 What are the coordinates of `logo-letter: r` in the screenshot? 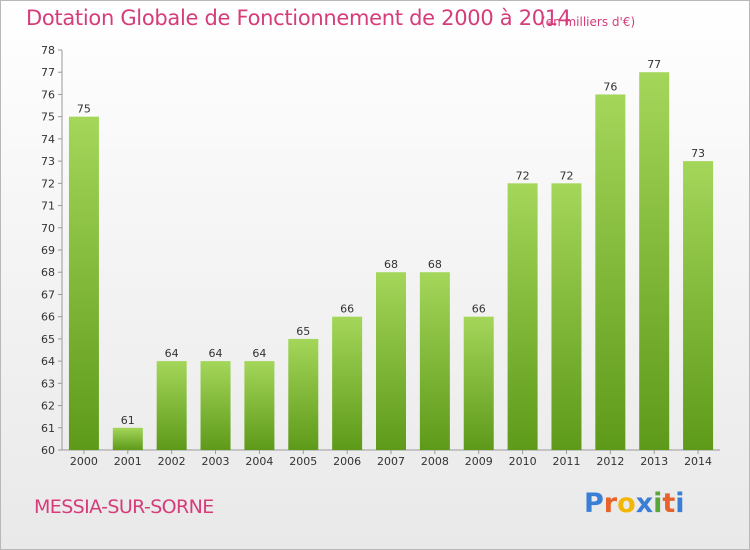 It's located at (610, 503).